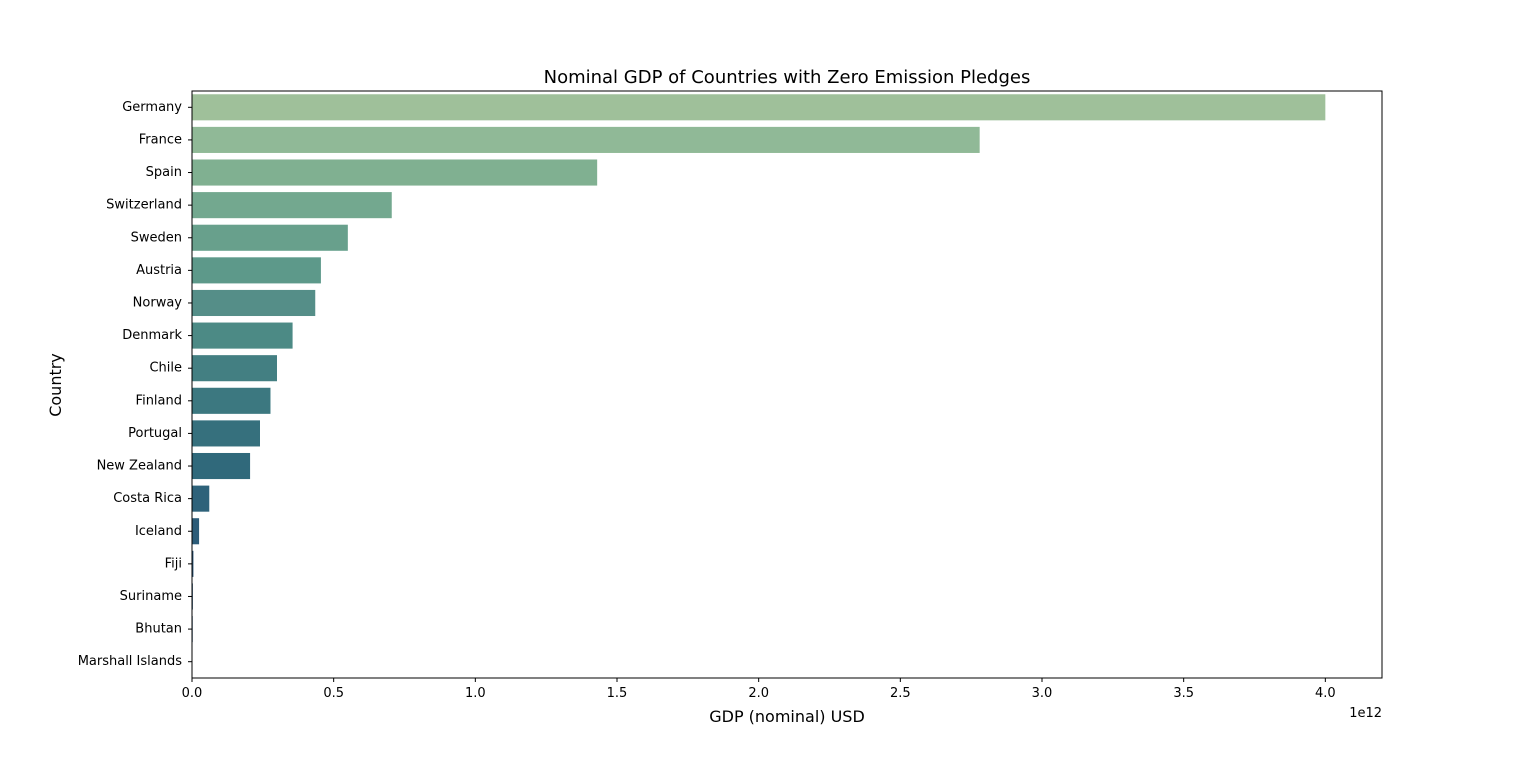 The width and height of the screenshot is (1536, 762). Describe the element at coordinates (270, 237) in the screenshot. I see `bar-sweden` at that location.